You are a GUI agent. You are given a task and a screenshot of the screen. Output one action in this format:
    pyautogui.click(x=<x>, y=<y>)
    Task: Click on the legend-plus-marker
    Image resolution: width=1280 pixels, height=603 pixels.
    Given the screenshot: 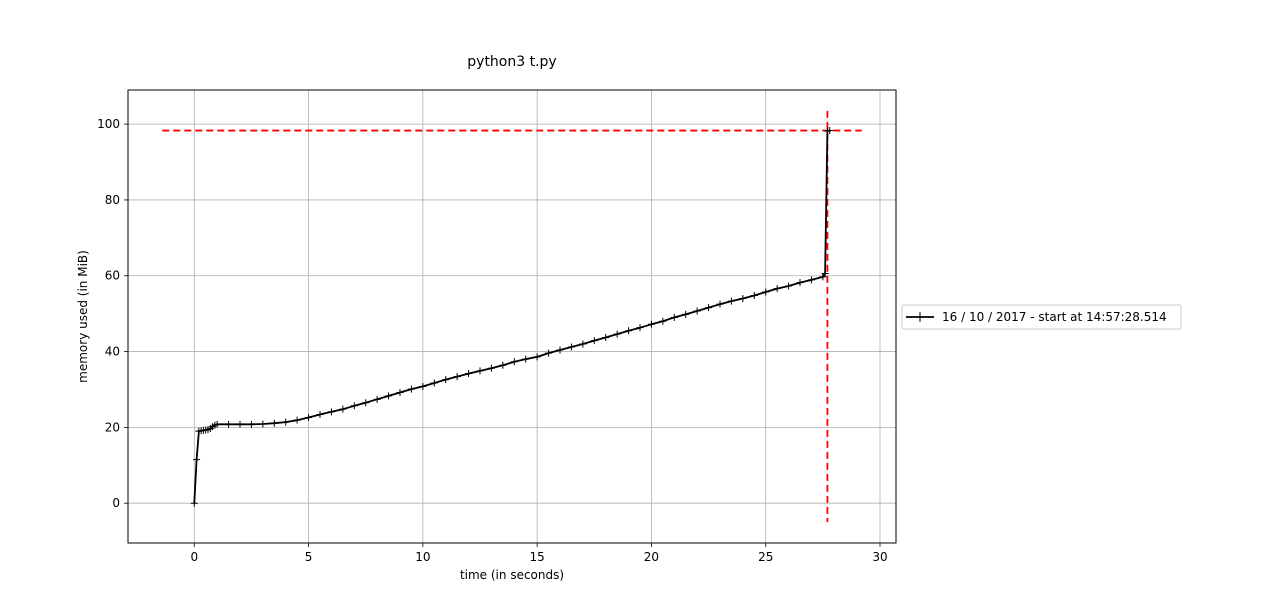 What is the action you would take?
    pyautogui.click(x=920, y=317)
    